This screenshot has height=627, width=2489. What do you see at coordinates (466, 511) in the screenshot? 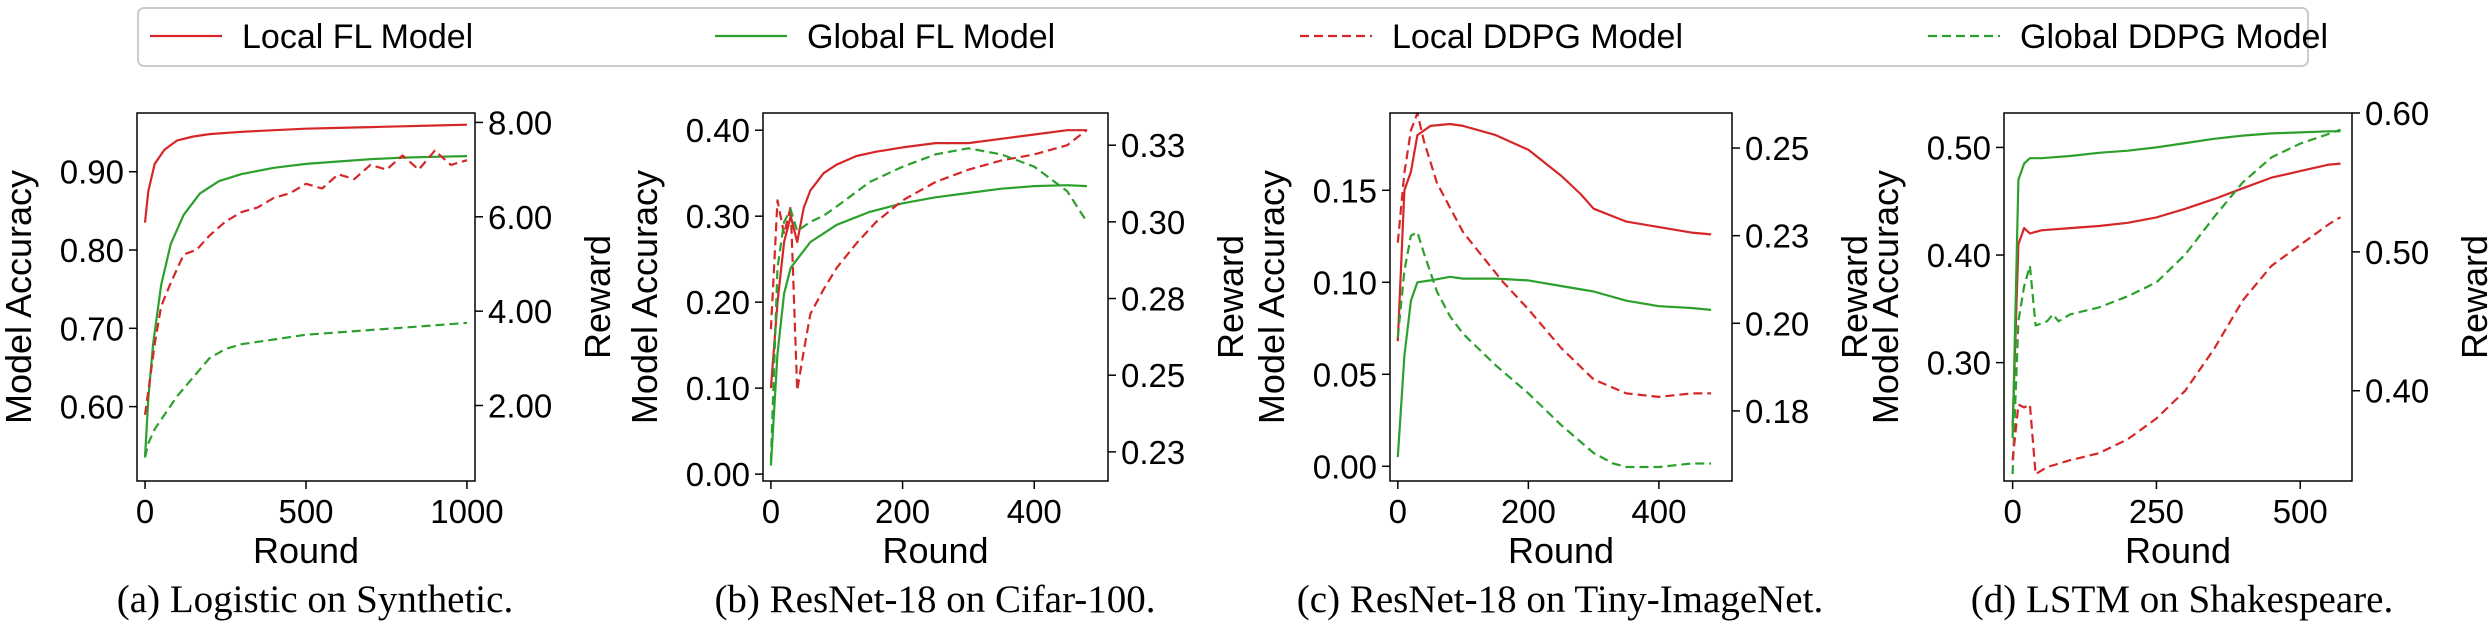
I see `x-tick-label: 1000` at bounding box center [466, 511].